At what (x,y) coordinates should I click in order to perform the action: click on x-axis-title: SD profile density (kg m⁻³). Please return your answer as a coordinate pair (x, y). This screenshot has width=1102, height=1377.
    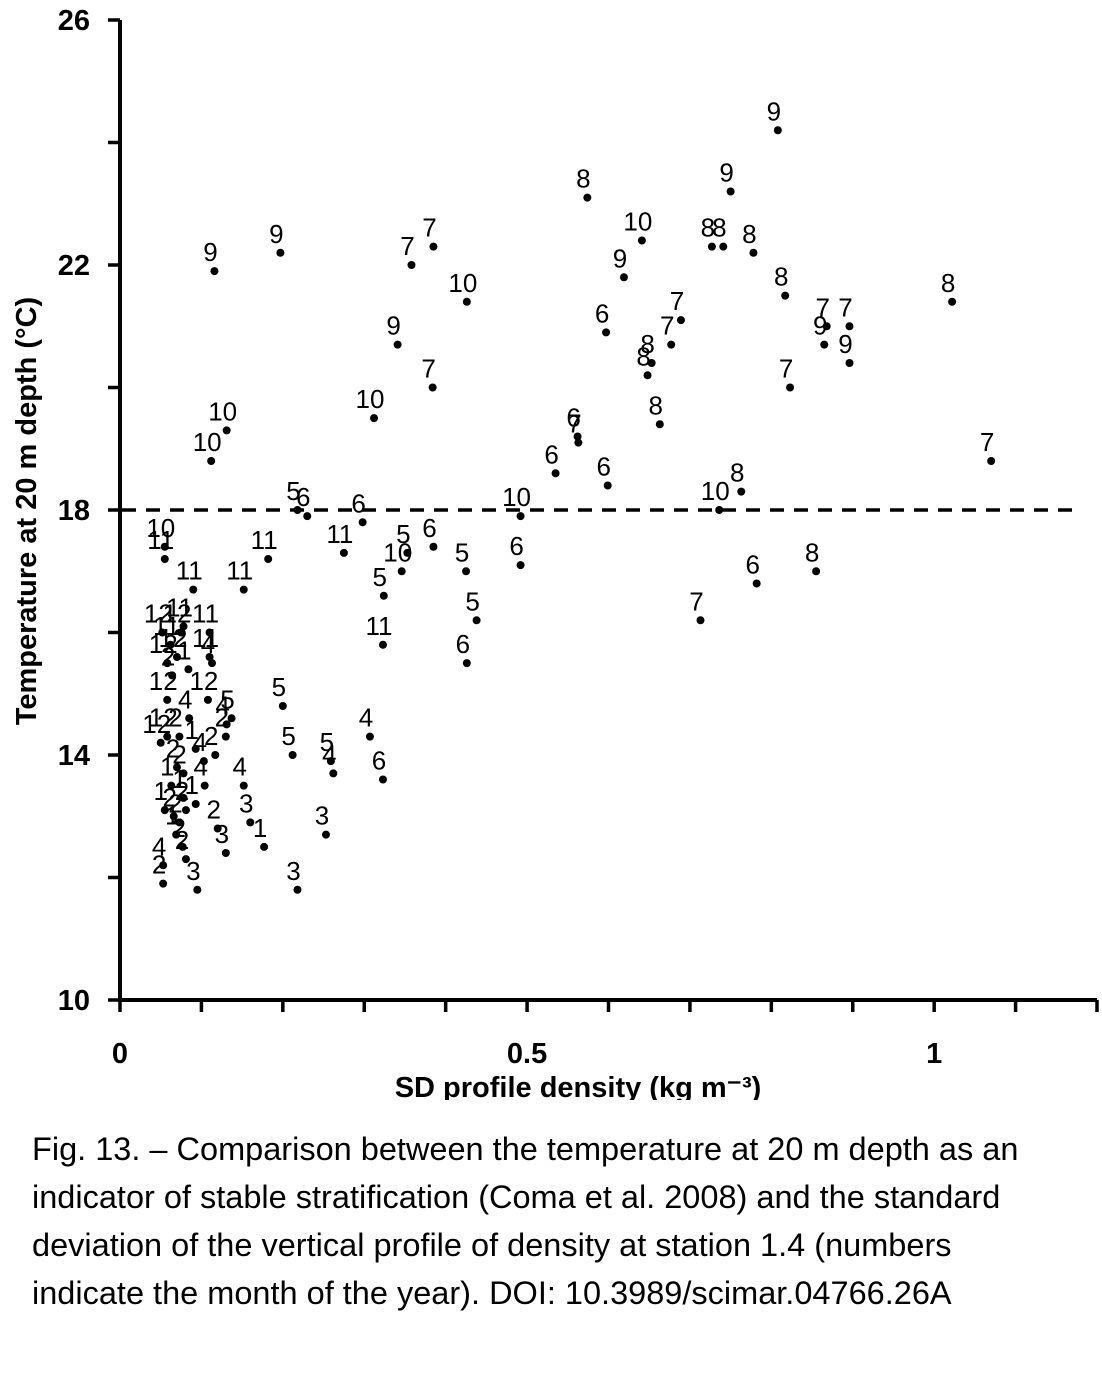
    Looking at the image, I should click on (578, 1086).